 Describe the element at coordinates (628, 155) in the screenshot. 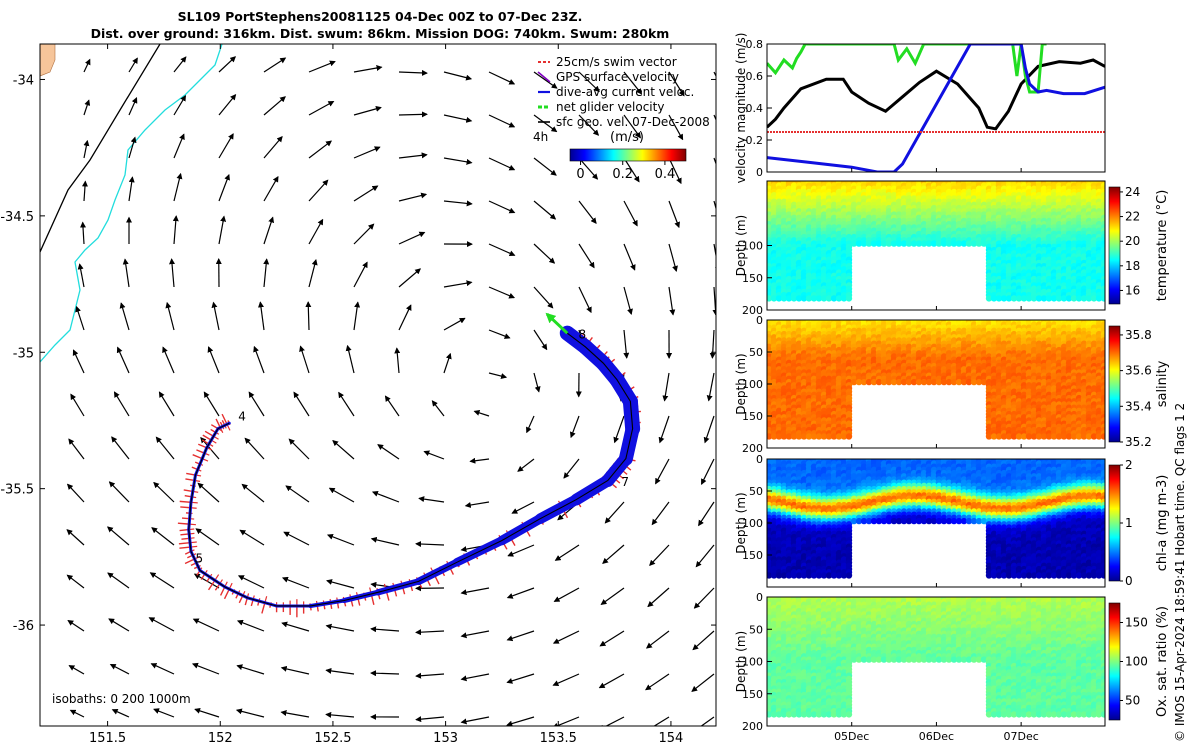

I see `map-colorbar` at that location.